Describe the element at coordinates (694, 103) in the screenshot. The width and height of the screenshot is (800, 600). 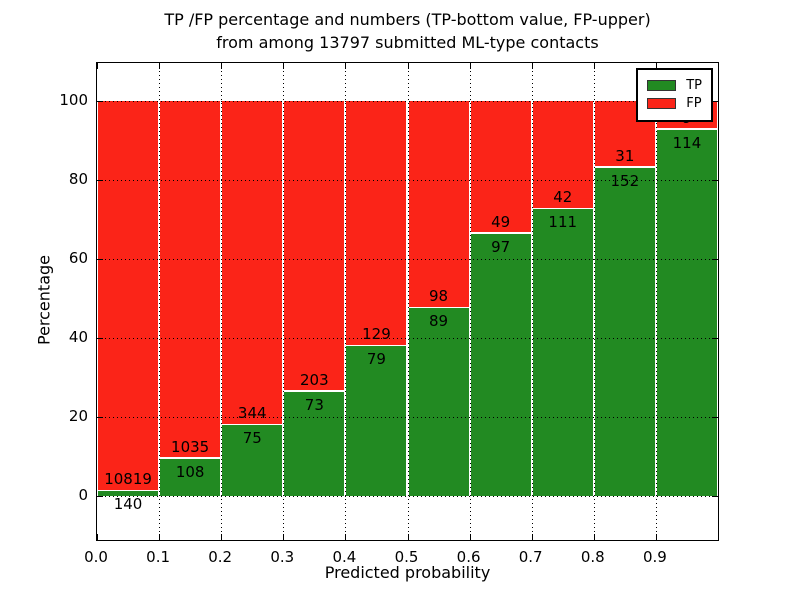
I see `legend-label-fp: FP` at that location.